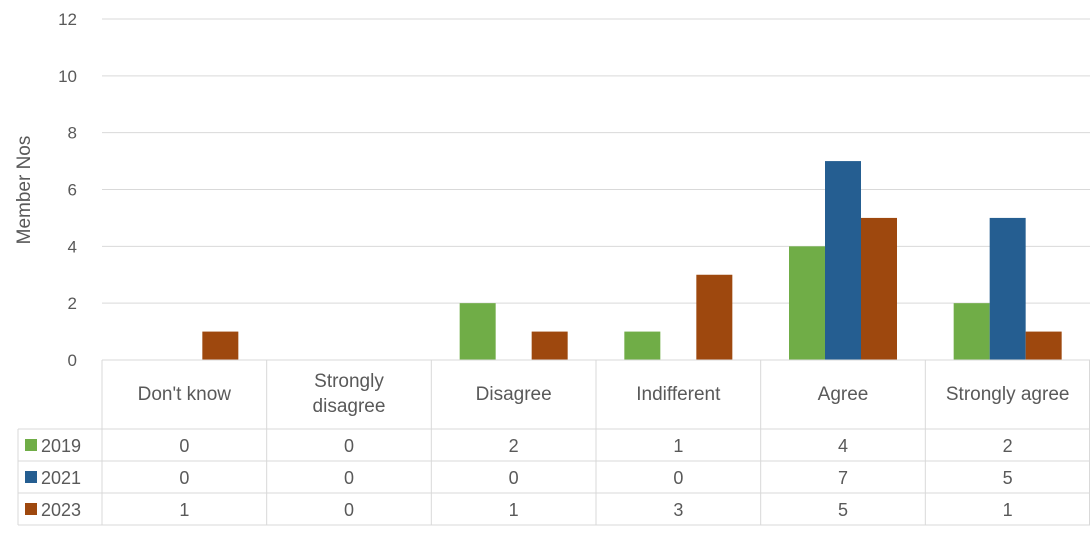 The image size is (1090, 537). I want to click on category-label: Strongly disagree, so click(349, 394).